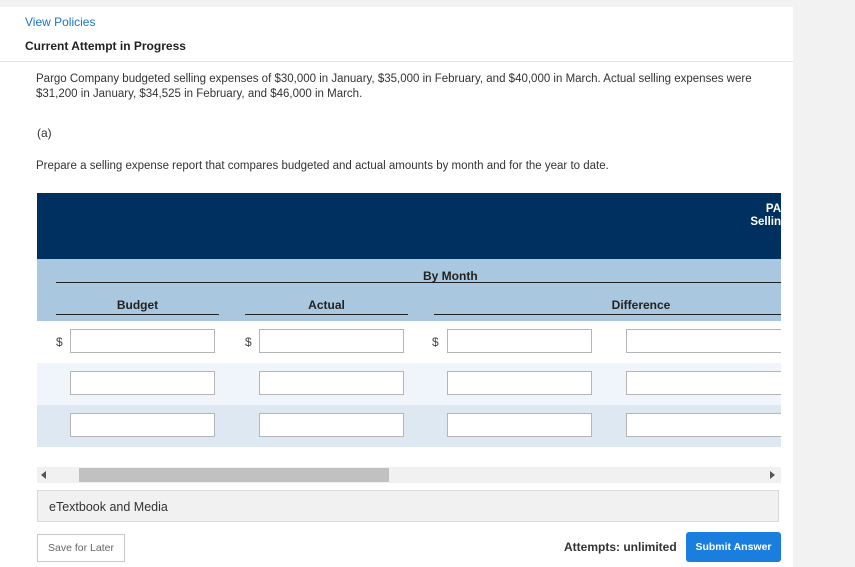 This screenshot has width=855, height=567. I want to click on attempt-title: Current Attempt in Progress, so click(105, 46).